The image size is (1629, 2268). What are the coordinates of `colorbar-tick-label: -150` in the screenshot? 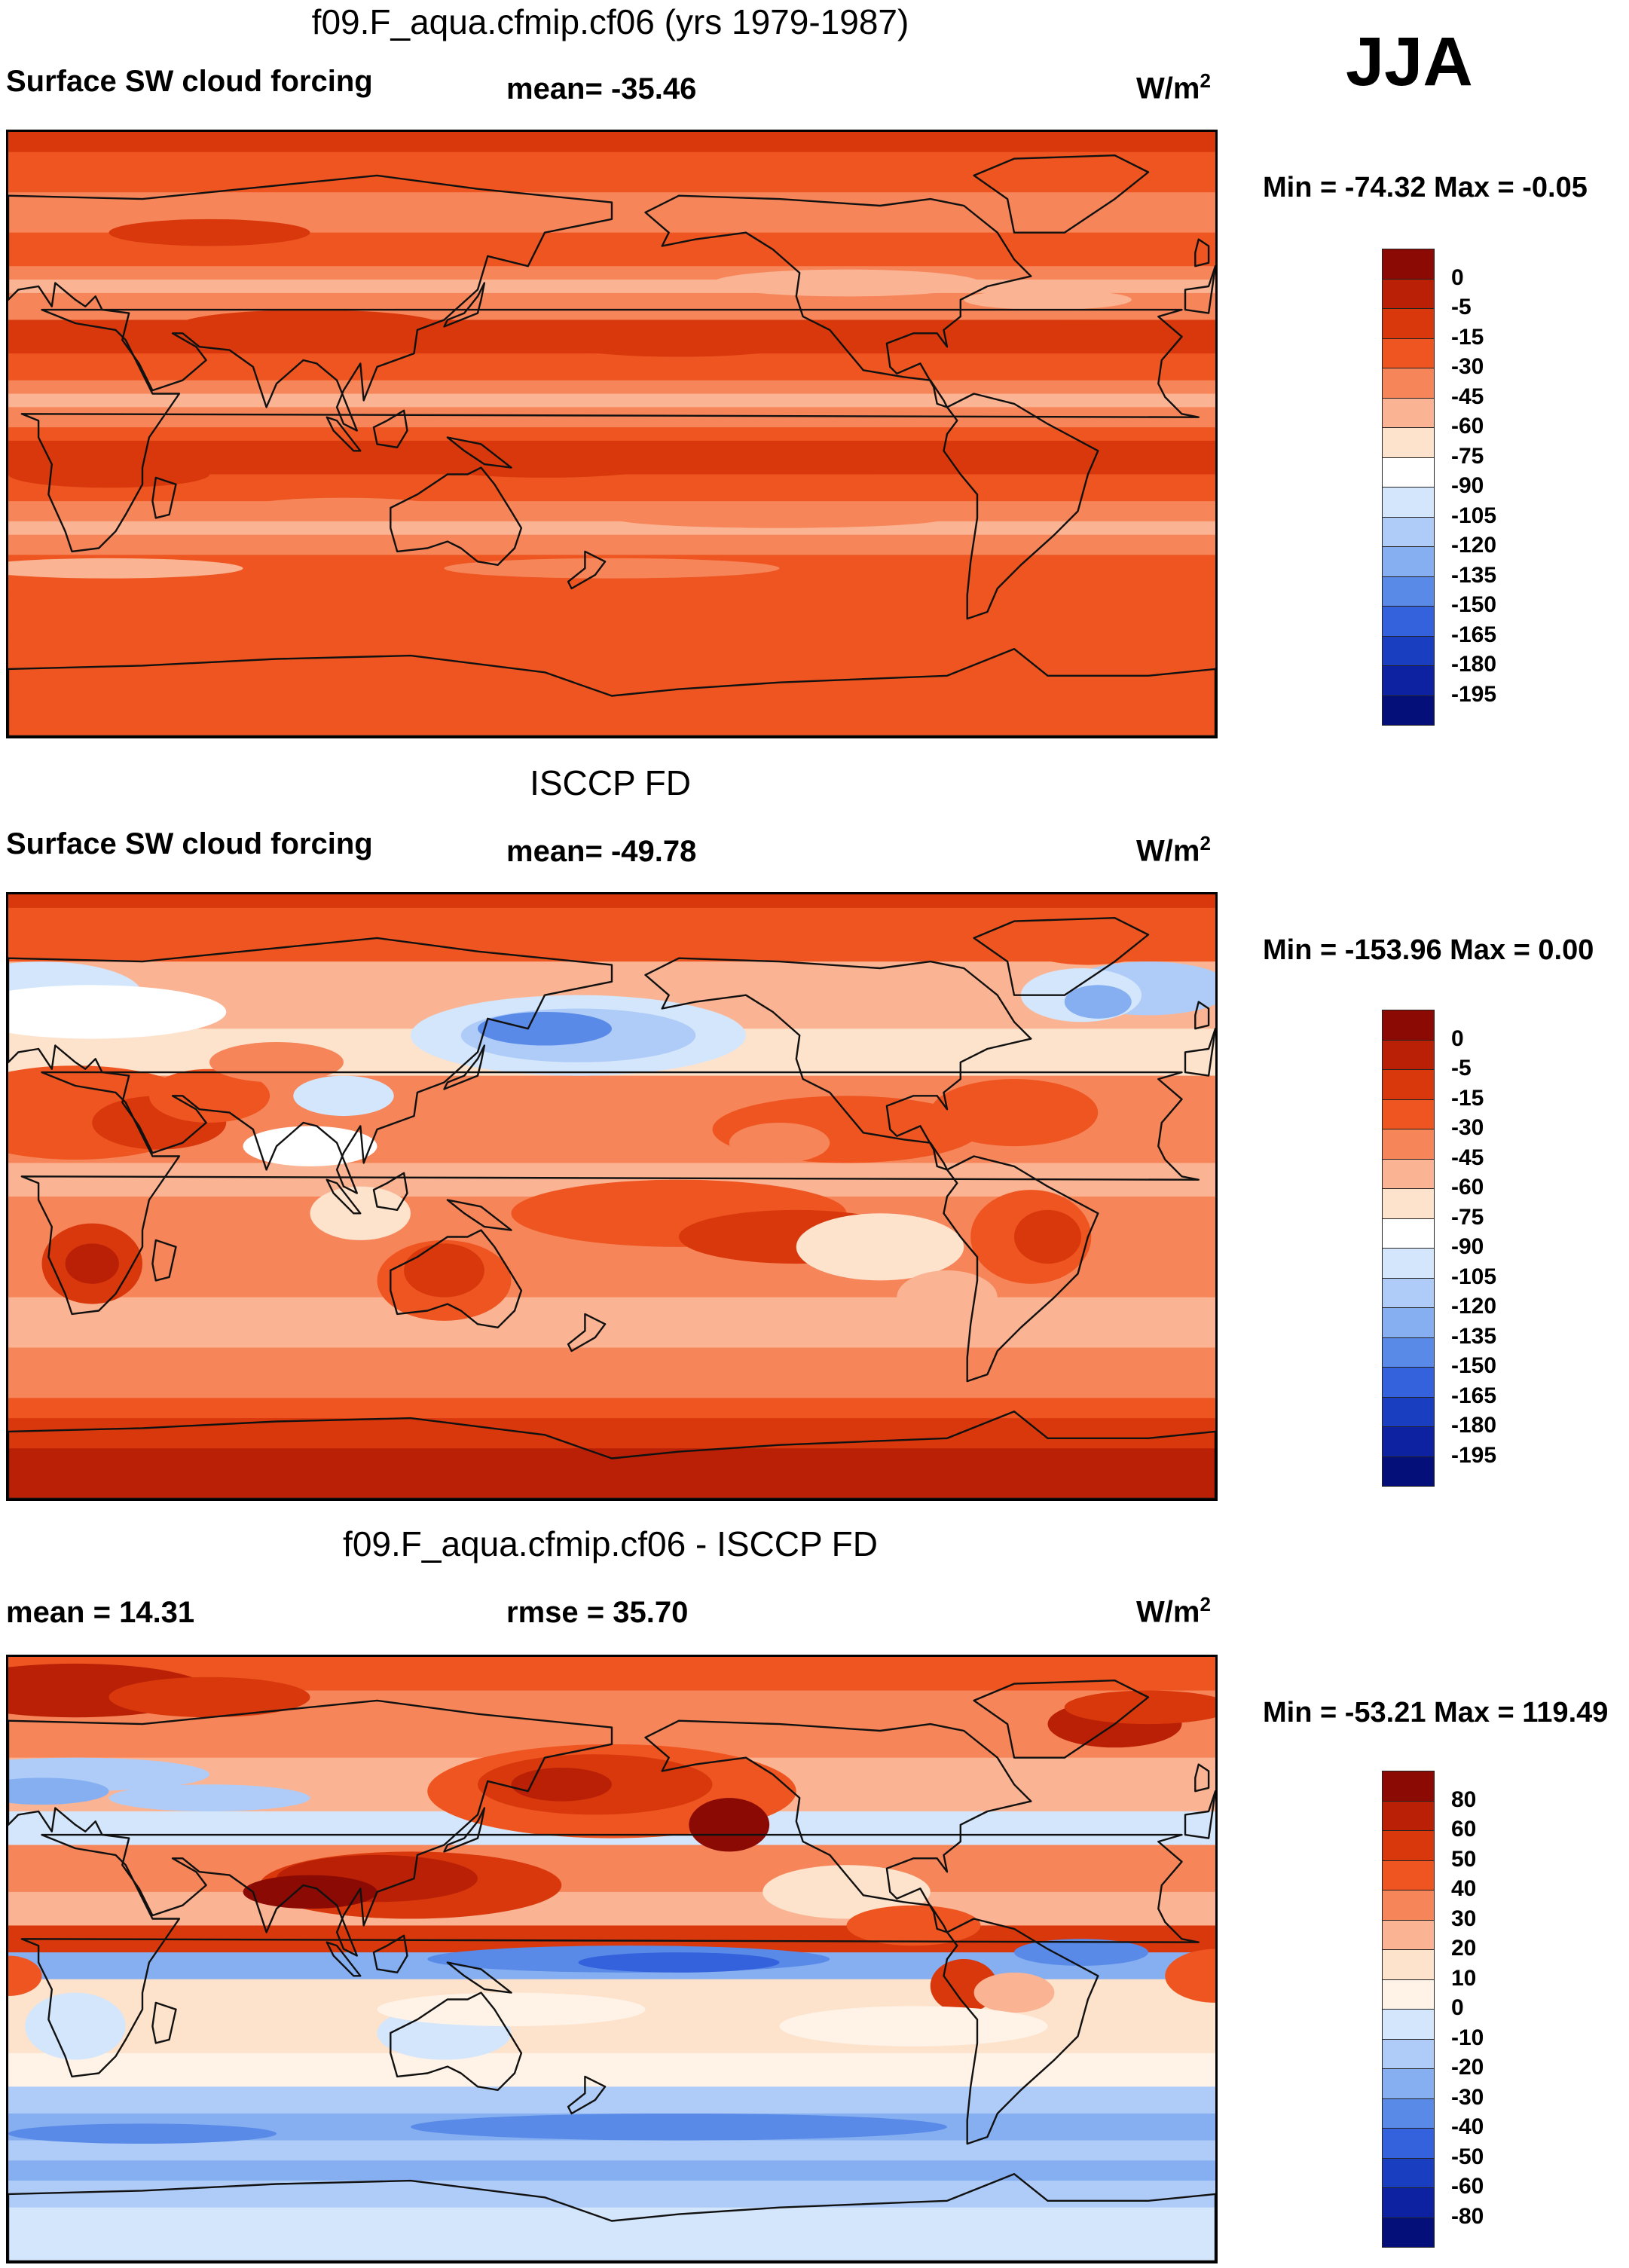 It's located at (1474, 604).